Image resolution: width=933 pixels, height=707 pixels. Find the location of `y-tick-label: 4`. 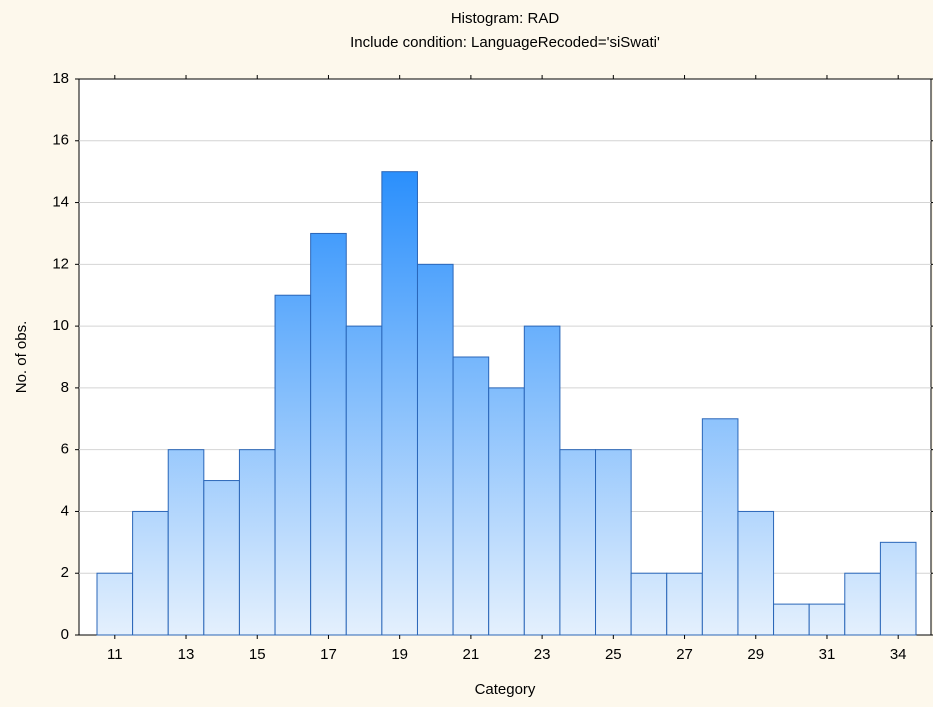

y-tick-label: 4 is located at coordinates (65, 510).